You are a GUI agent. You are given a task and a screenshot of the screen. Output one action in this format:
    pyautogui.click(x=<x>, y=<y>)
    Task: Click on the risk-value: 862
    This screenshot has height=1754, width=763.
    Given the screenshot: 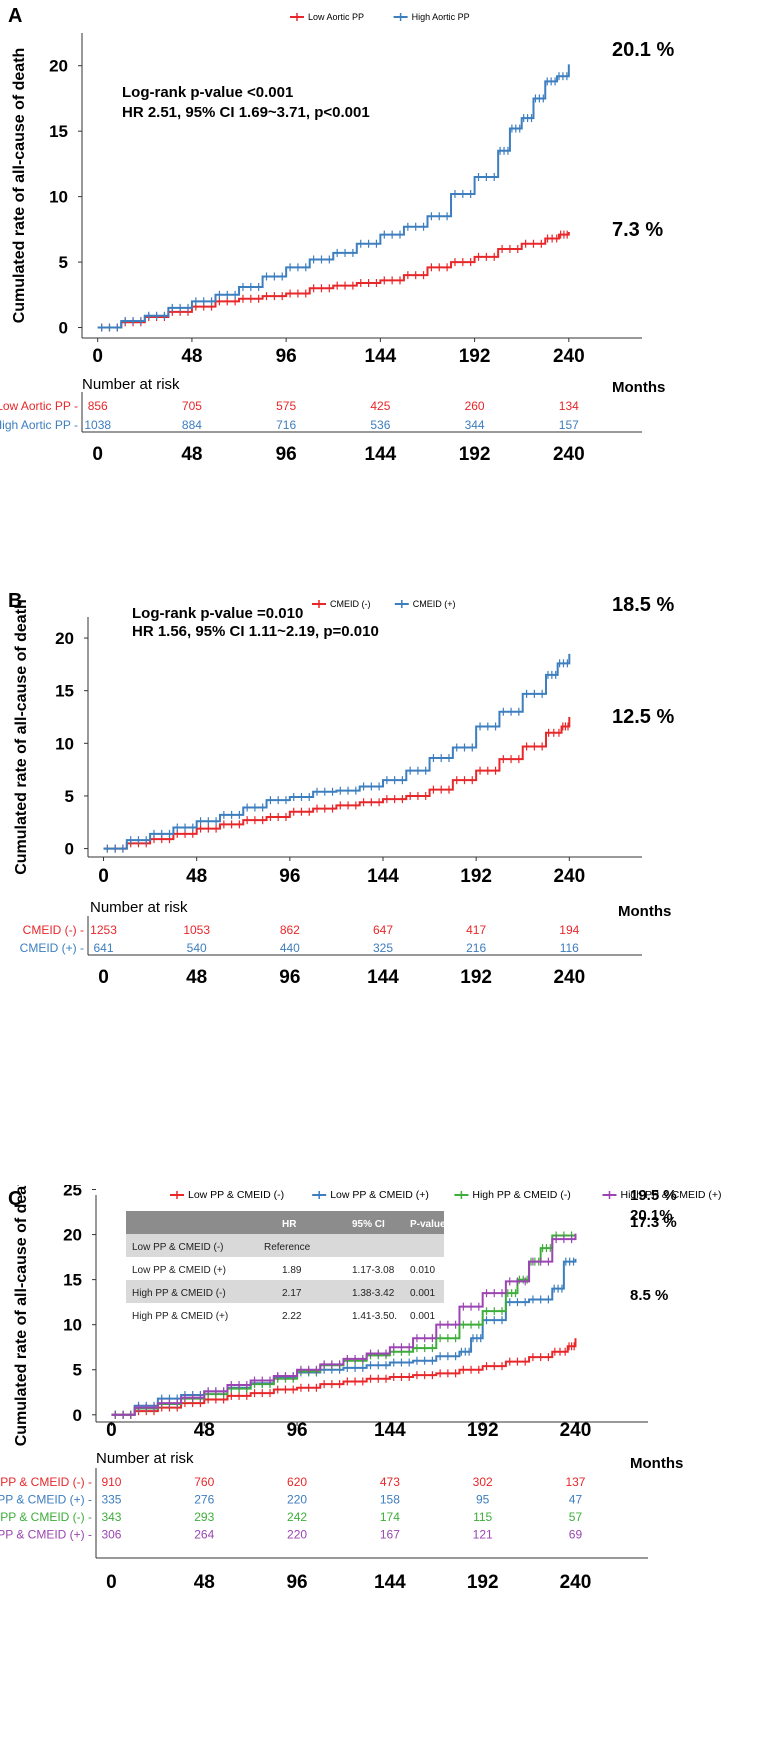 What is the action you would take?
    pyautogui.click(x=290, y=930)
    